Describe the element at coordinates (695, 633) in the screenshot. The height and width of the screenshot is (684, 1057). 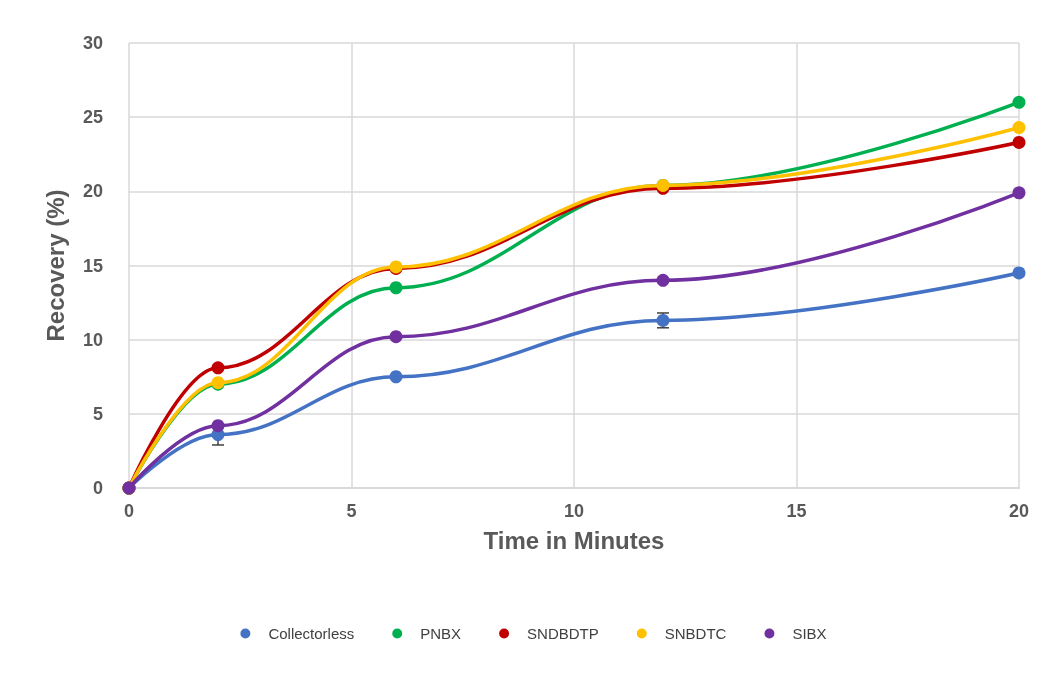
I see `legend-label: SNBDTC` at that location.